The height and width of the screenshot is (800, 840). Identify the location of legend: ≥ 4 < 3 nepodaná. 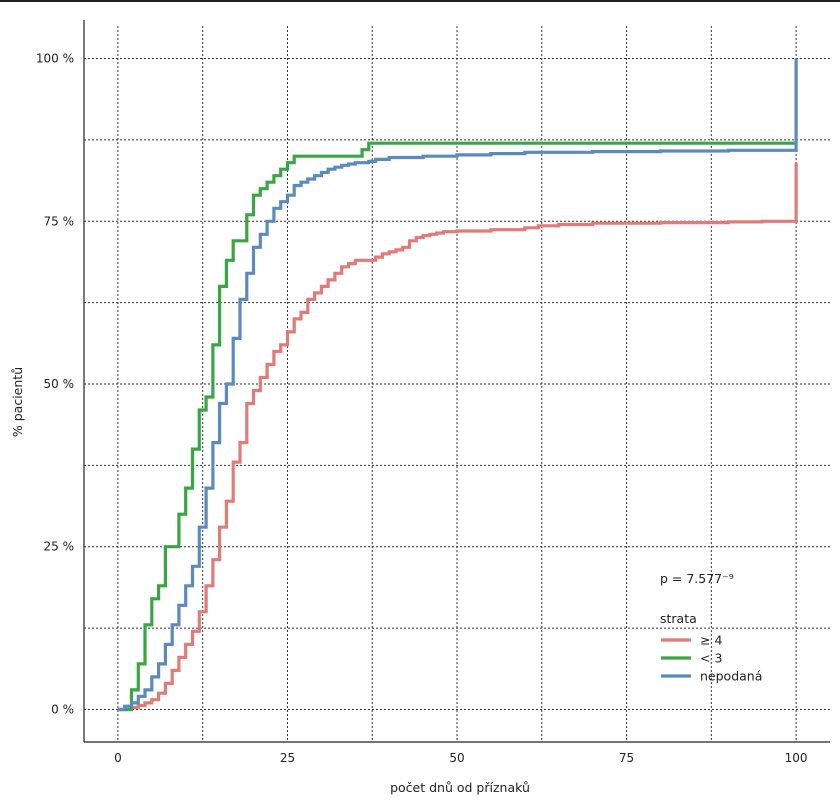
(711, 658).